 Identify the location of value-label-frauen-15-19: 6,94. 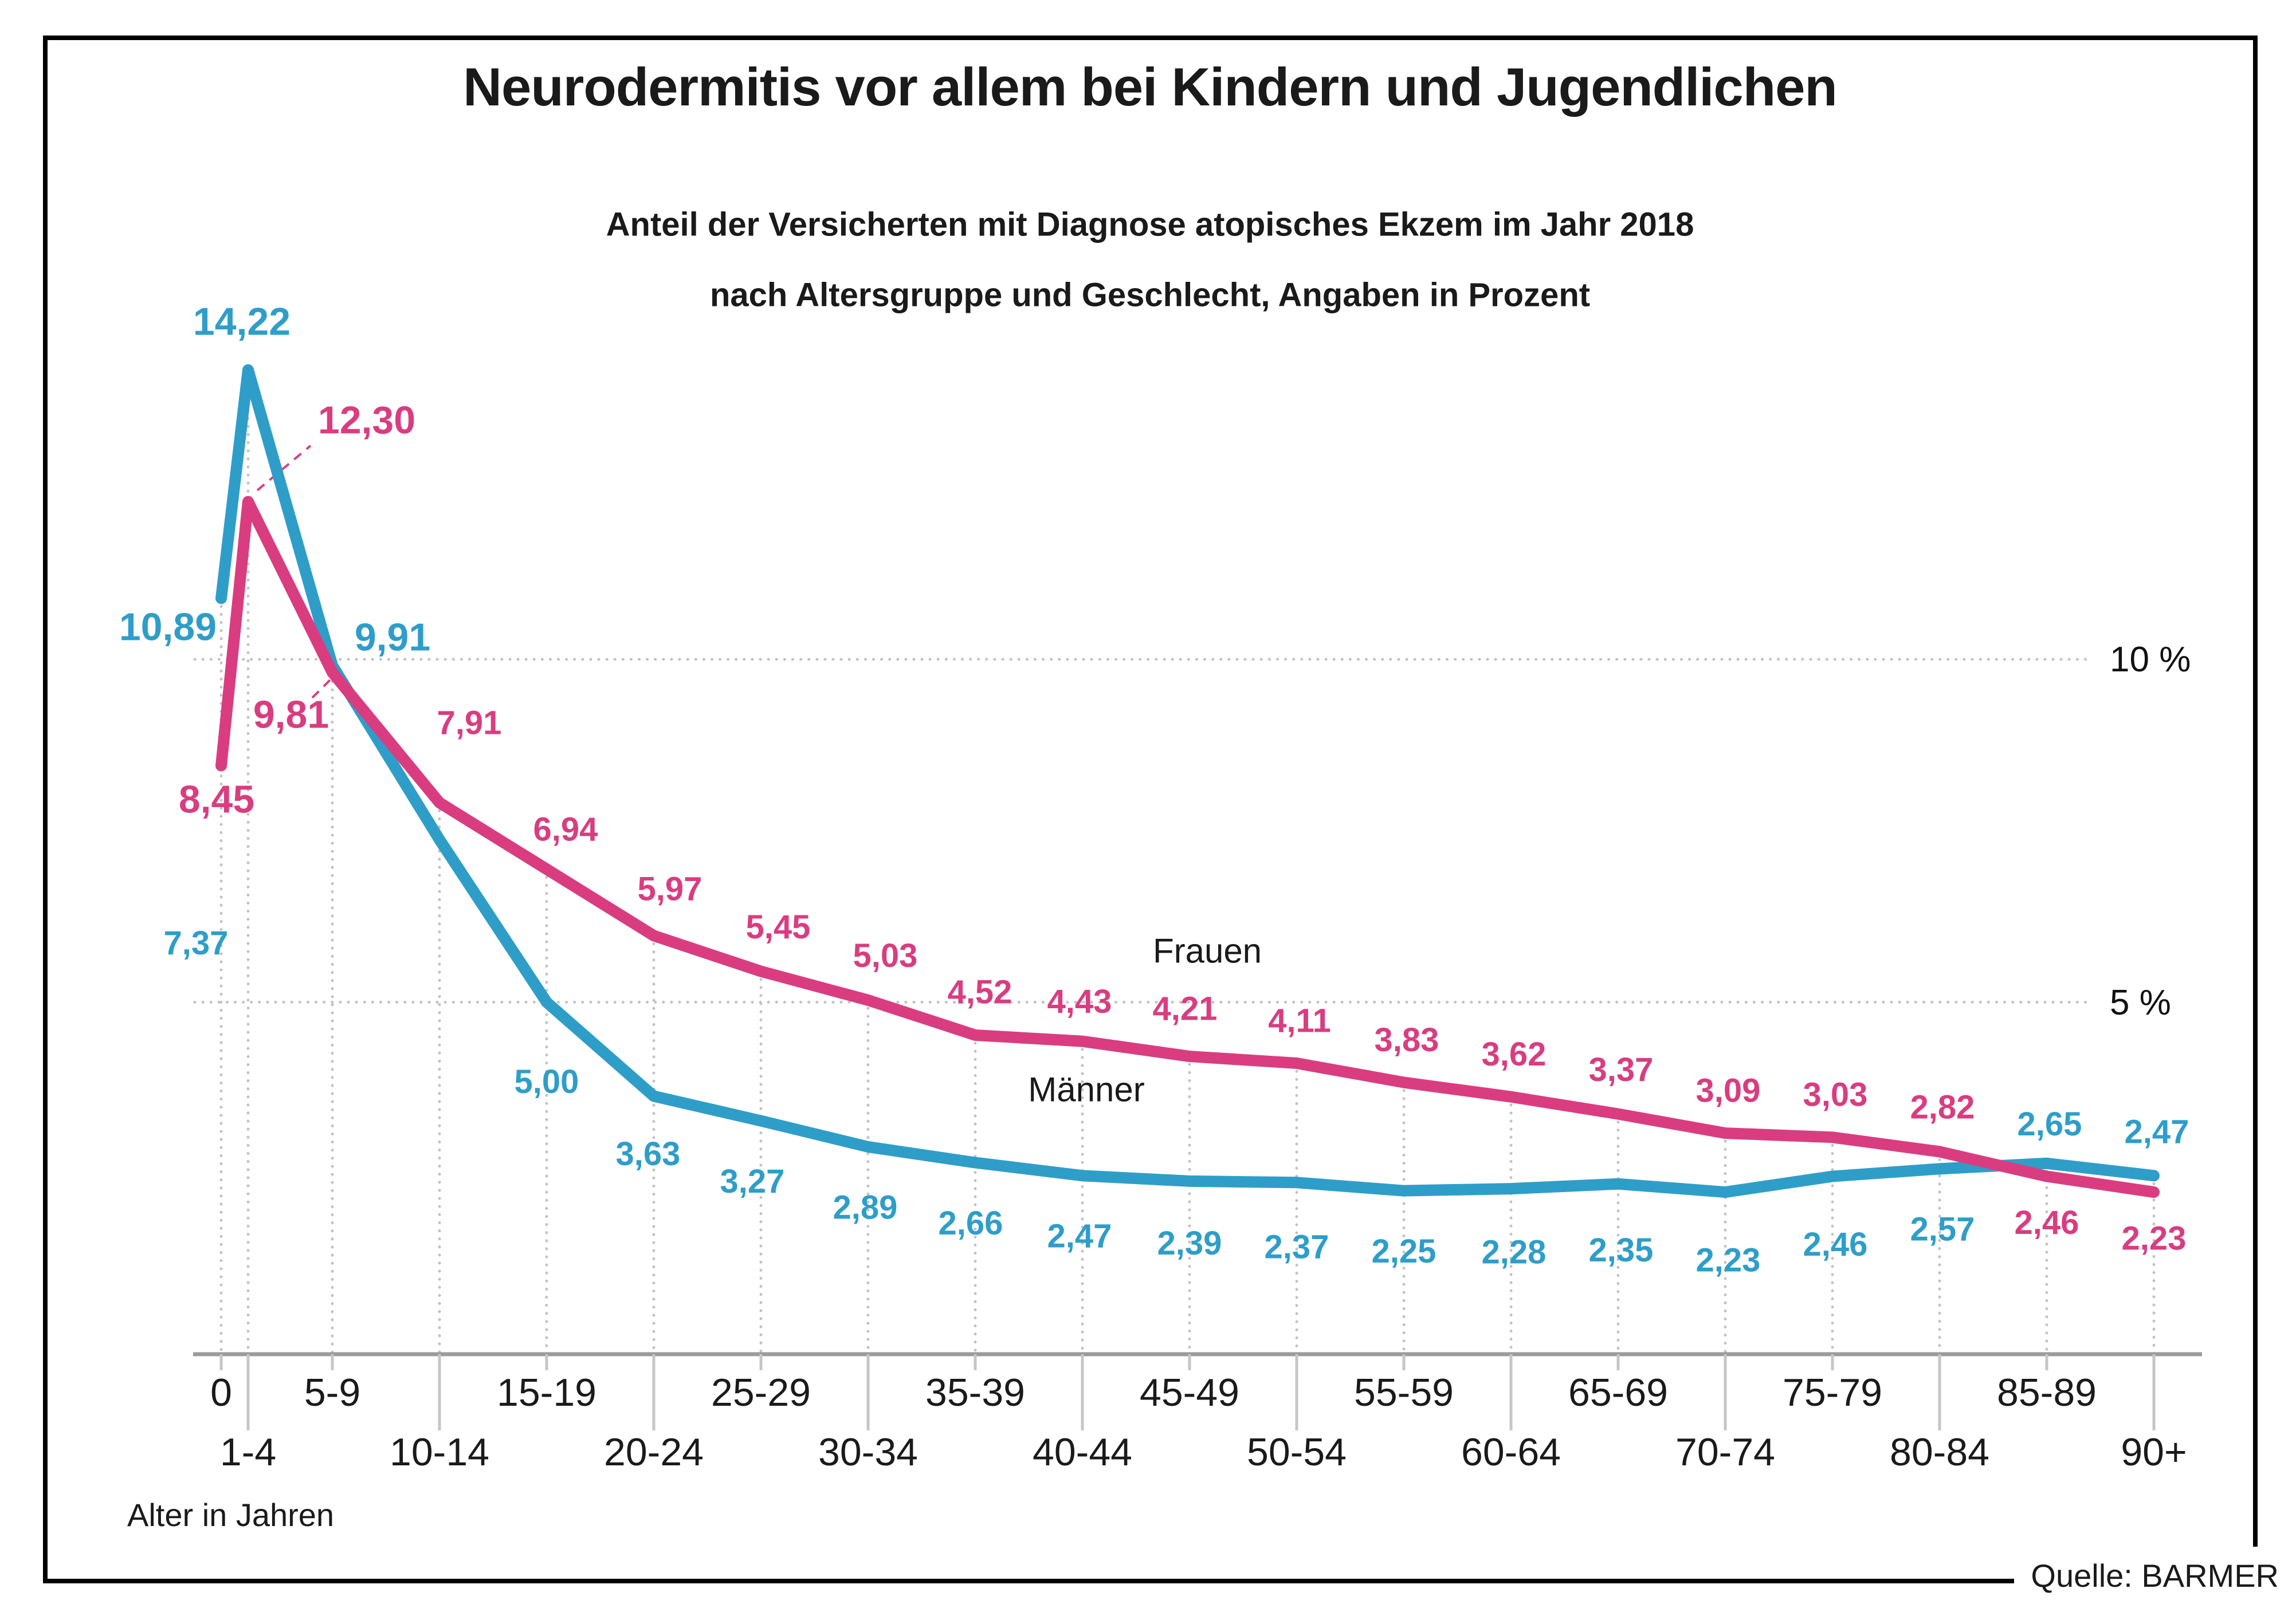
(565, 829).